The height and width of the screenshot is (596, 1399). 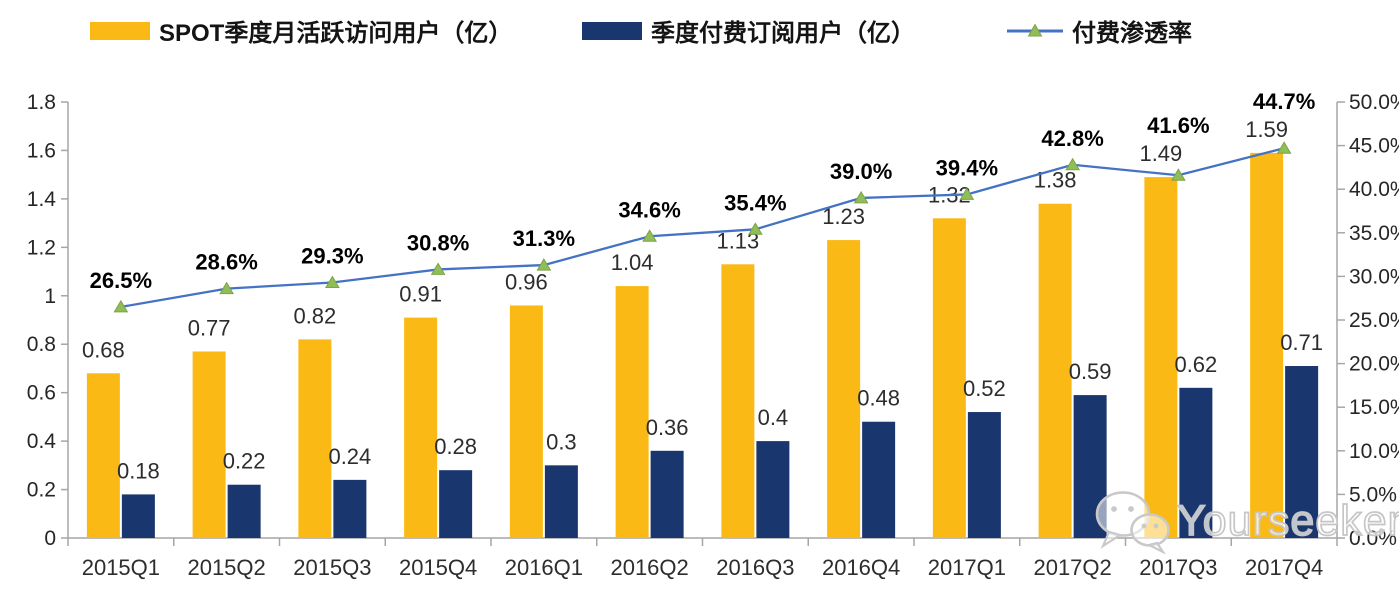 I want to click on bar-label-mau: 1.04, so click(x=632, y=262).